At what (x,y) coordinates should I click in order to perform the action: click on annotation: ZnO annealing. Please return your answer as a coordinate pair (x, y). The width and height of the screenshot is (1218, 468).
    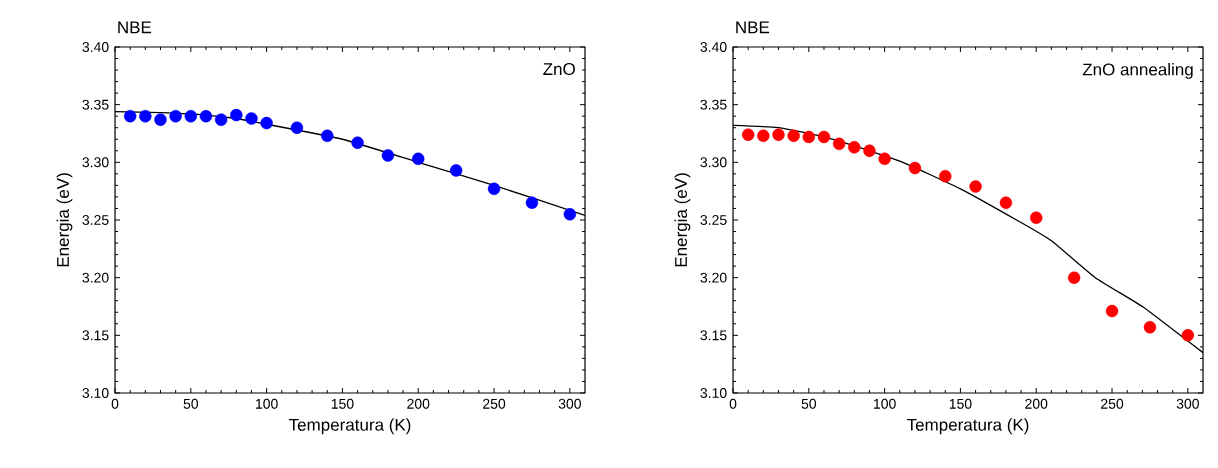
    Looking at the image, I should click on (1137, 71).